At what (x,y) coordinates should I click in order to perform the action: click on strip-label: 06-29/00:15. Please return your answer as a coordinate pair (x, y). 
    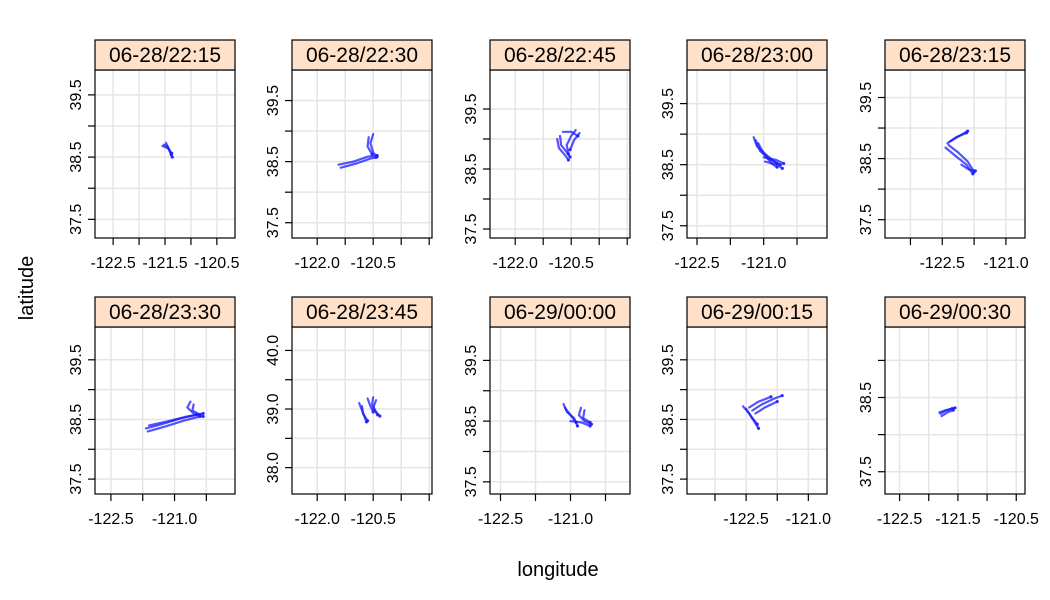
    Looking at the image, I should click on (757, 312).